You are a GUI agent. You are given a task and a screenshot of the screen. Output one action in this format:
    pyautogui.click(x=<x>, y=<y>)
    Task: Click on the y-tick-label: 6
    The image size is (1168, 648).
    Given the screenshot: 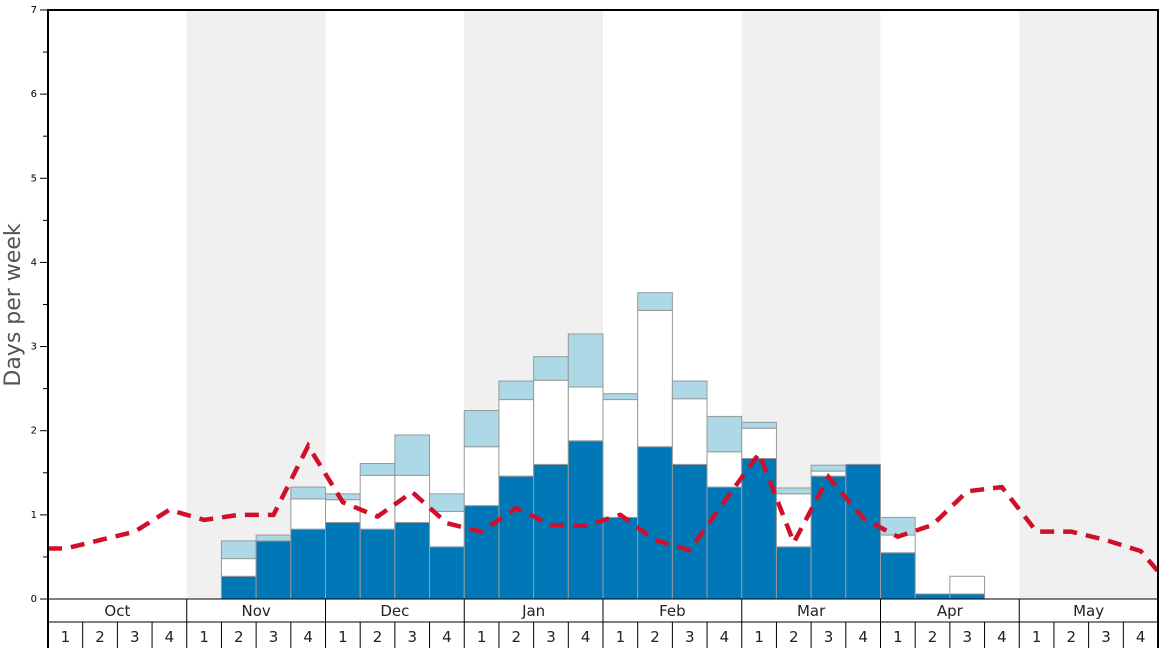 What is the action you would take?
    pyautogui.click(x=34, y=94)
    